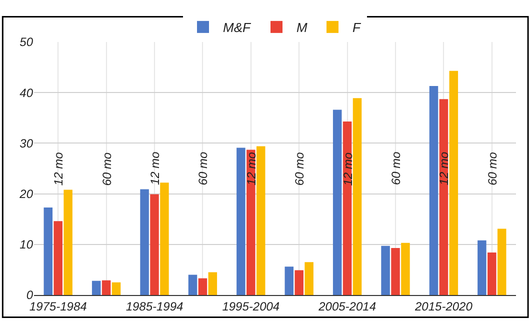 Image resolution: width=530 pixels, height=325 pixels. I want to click on y-tick-label: 30, so click(27, 143).